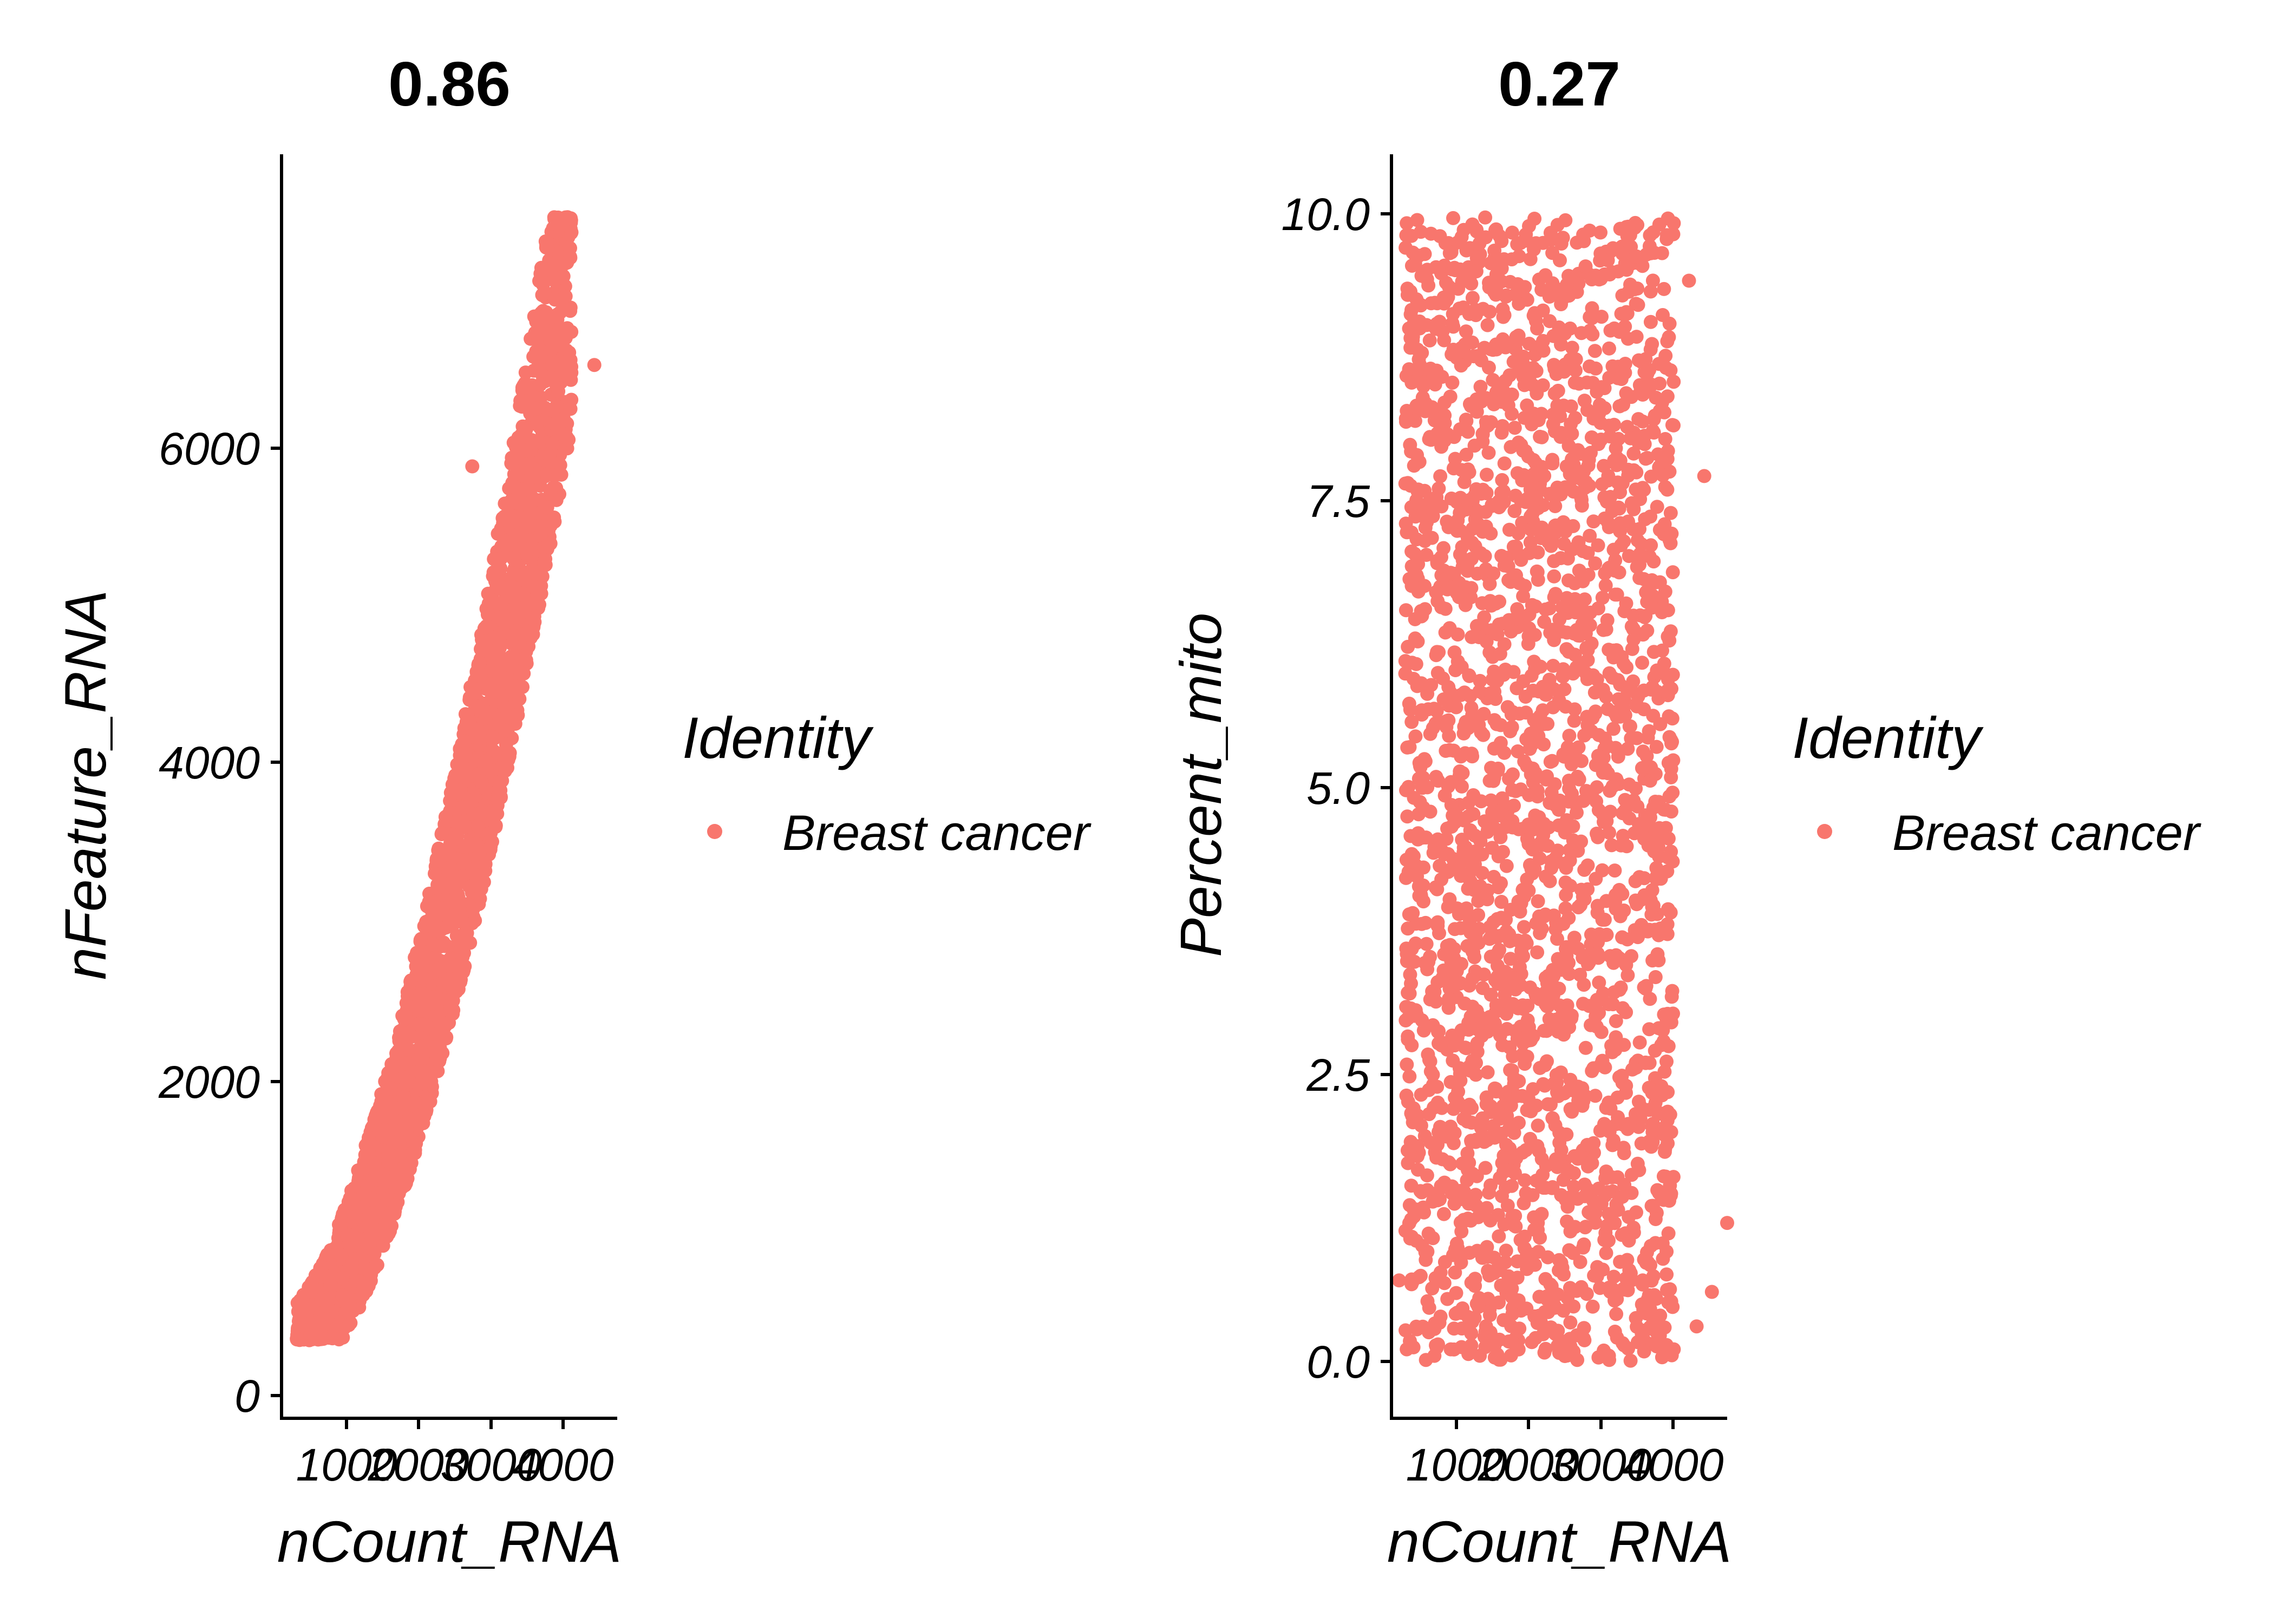  What do you see at coordinates (210, 448) in the screenshot?
I see `y-tick-label: 6000` at bounding box center [210, 448].